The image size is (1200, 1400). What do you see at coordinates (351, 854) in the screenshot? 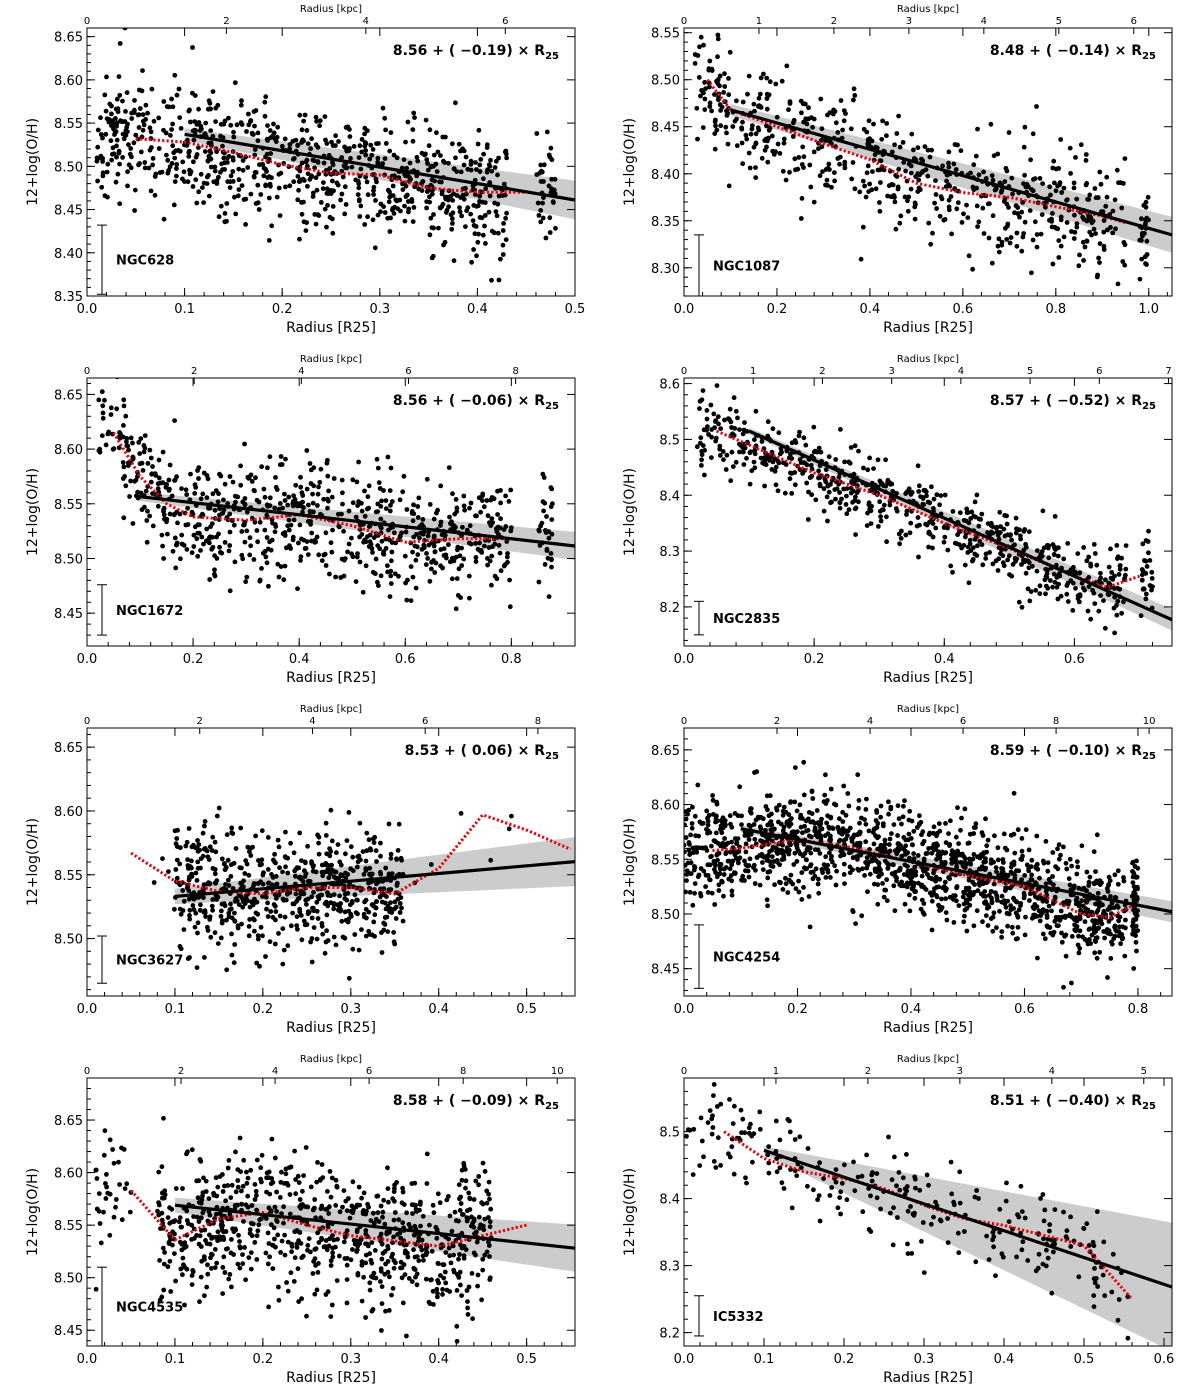
I see `running-median-line` at bounding box center [351, 854].